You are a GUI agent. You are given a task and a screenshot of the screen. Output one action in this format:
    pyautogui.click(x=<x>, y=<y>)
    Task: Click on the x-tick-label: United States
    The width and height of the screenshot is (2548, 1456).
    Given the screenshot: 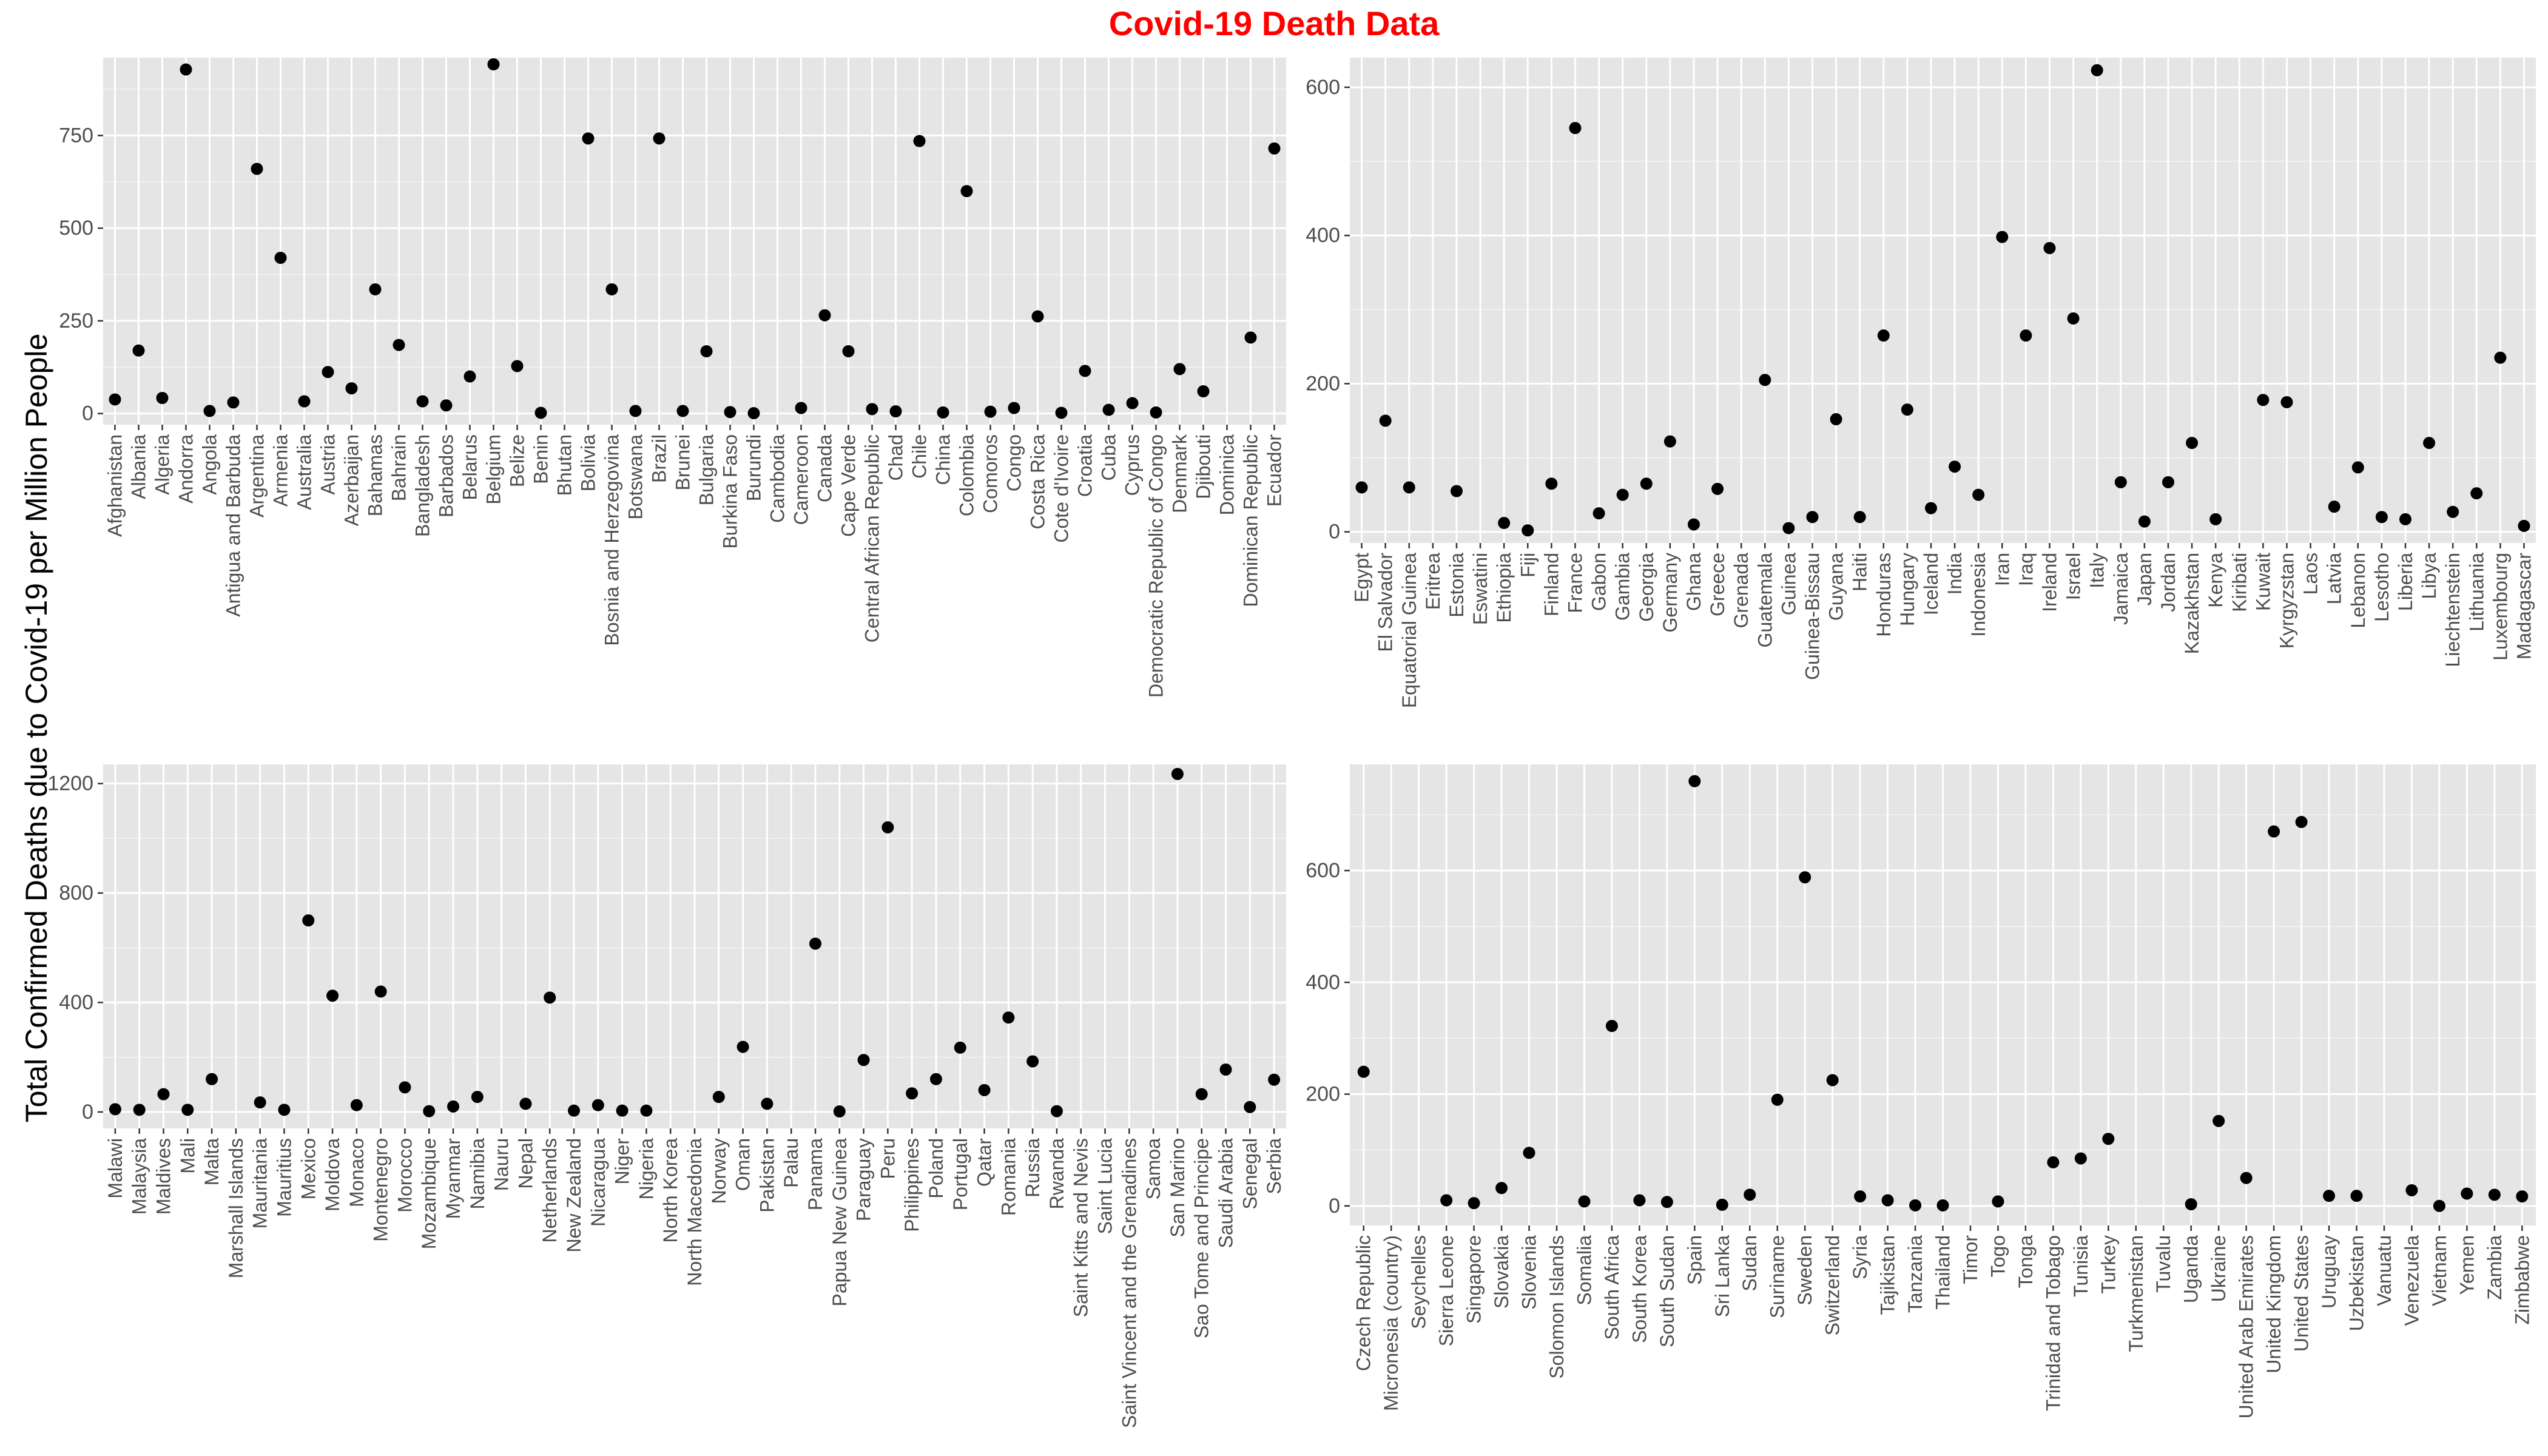 What is the action you would take?
    pyautogui.click(x=2302, y=1293)
    